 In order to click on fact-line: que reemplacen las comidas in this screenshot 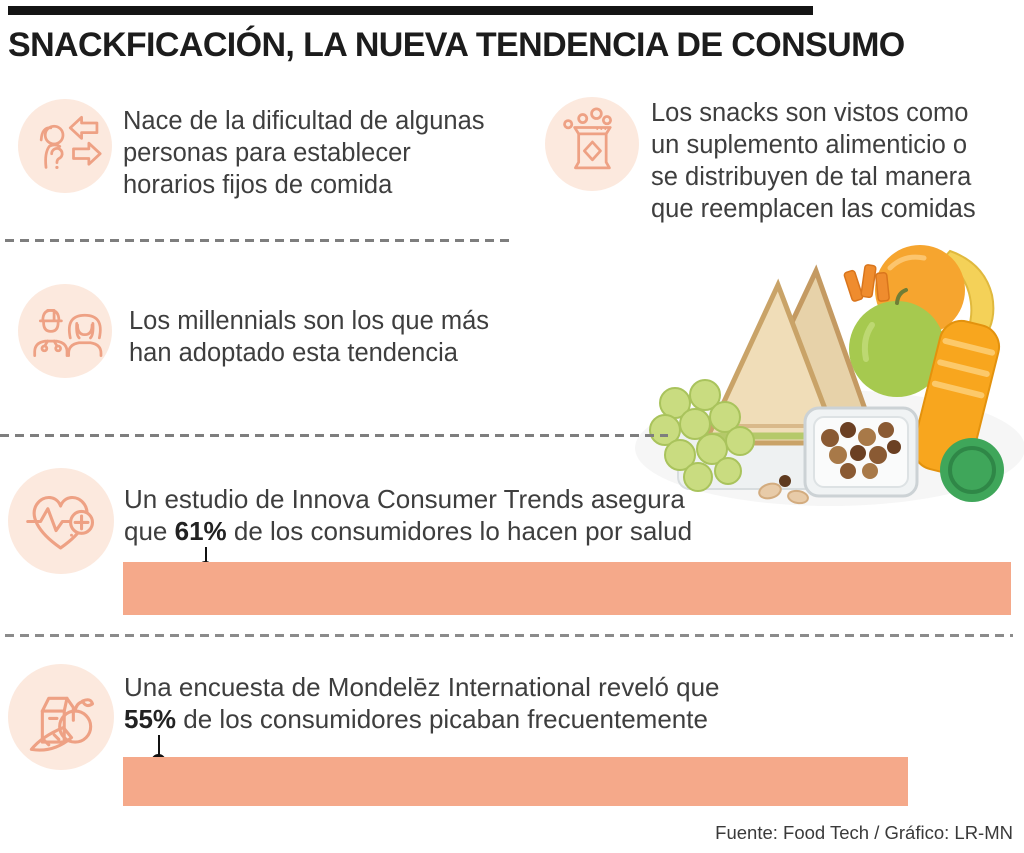, I will do `click(813, 209)`.